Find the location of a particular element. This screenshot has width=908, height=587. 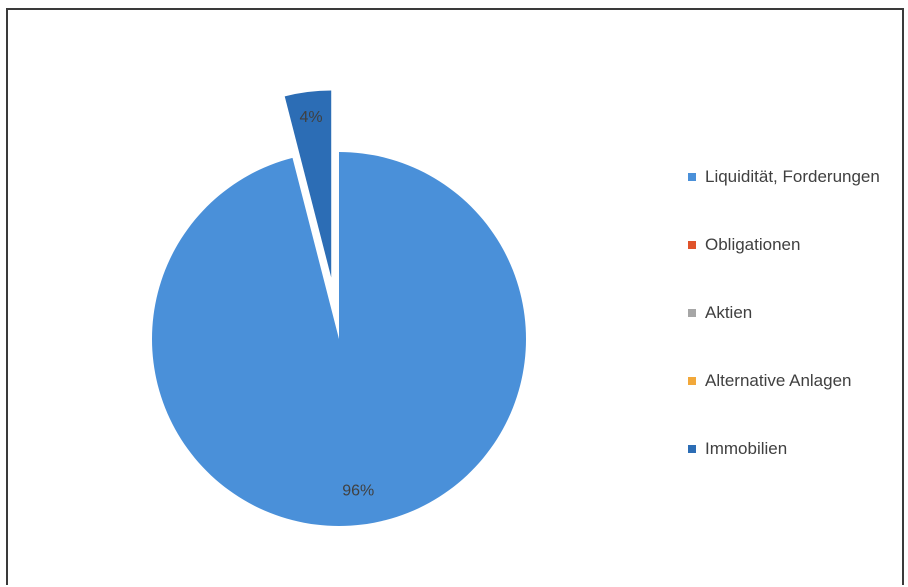

legend-item-obligationen: Obligationen is located at coordinates (784, 245).